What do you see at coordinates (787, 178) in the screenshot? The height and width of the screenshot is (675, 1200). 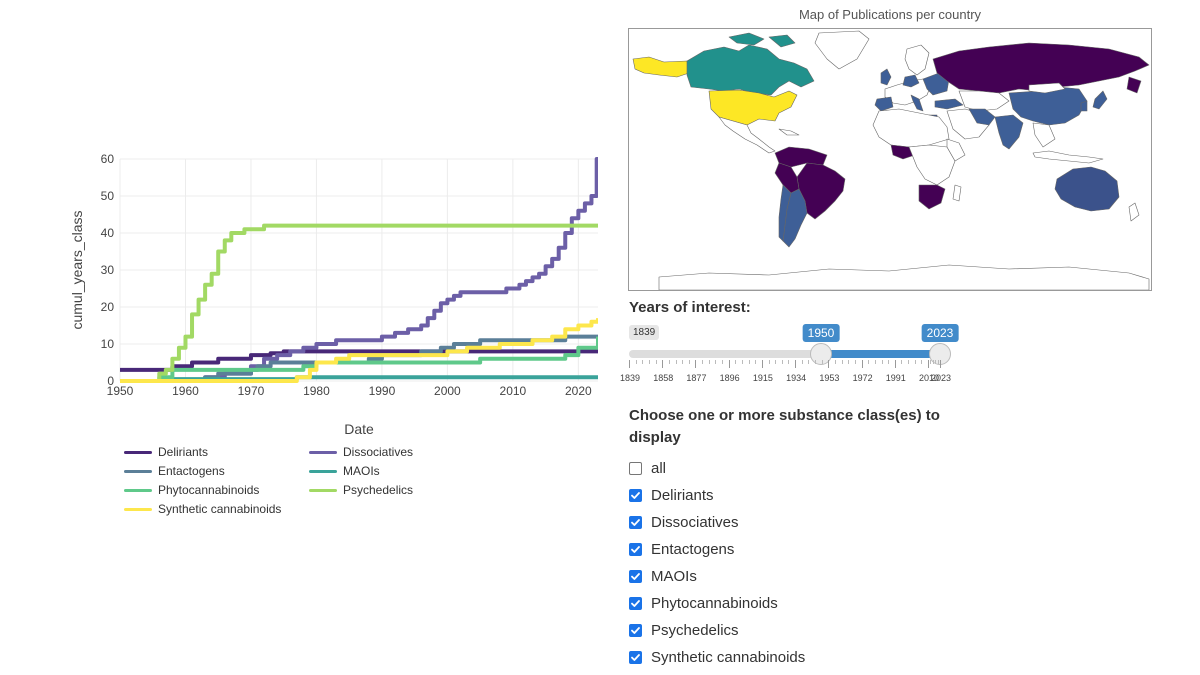 I see `map-region-andes` at bounding box center [787, 178].